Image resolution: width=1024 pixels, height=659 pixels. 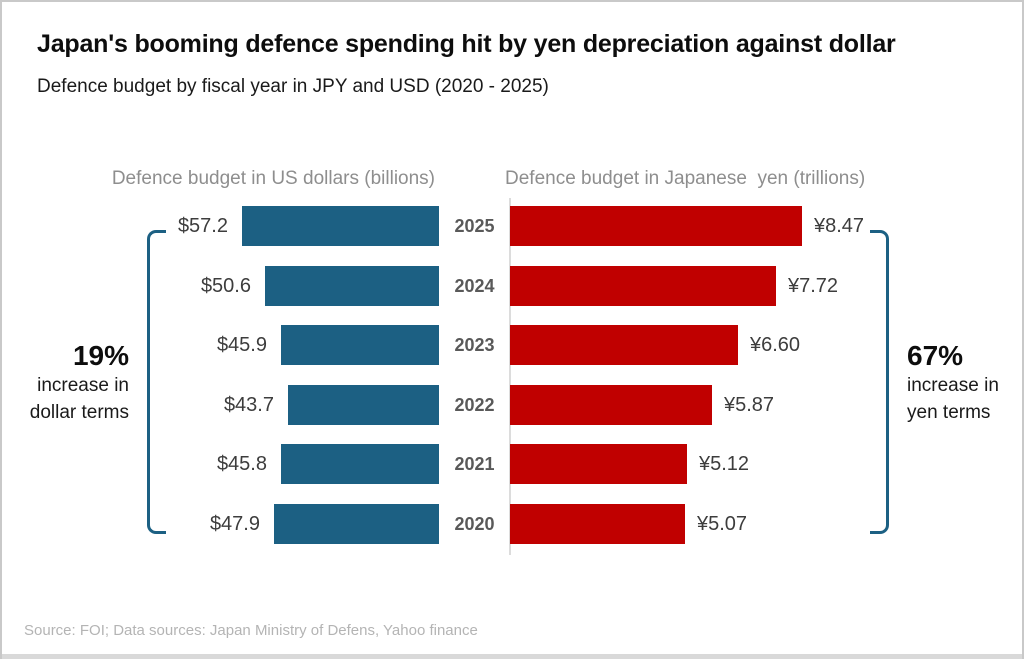 I want to click on usd-increase-line1: increase in, so click(x=83, y=385).